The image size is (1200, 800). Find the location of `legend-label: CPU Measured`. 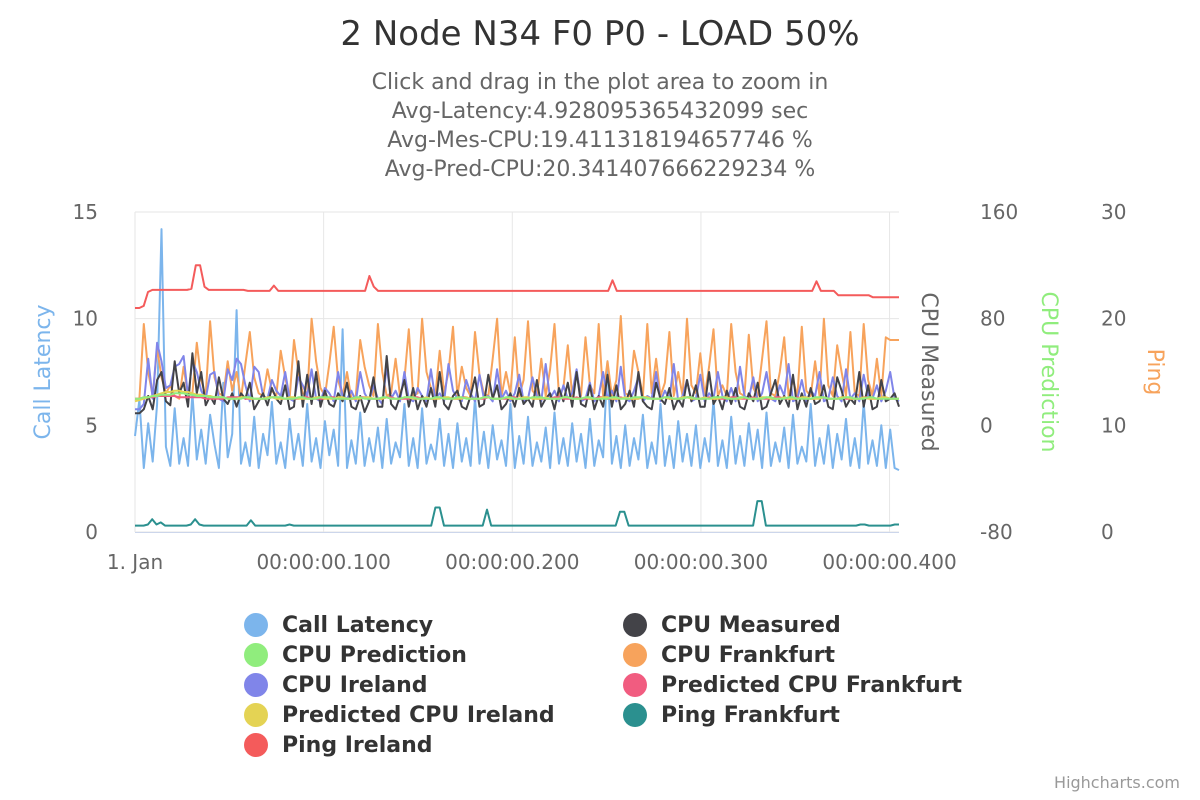

legend-label: CPU Measured is located at coordinates (751, 625).